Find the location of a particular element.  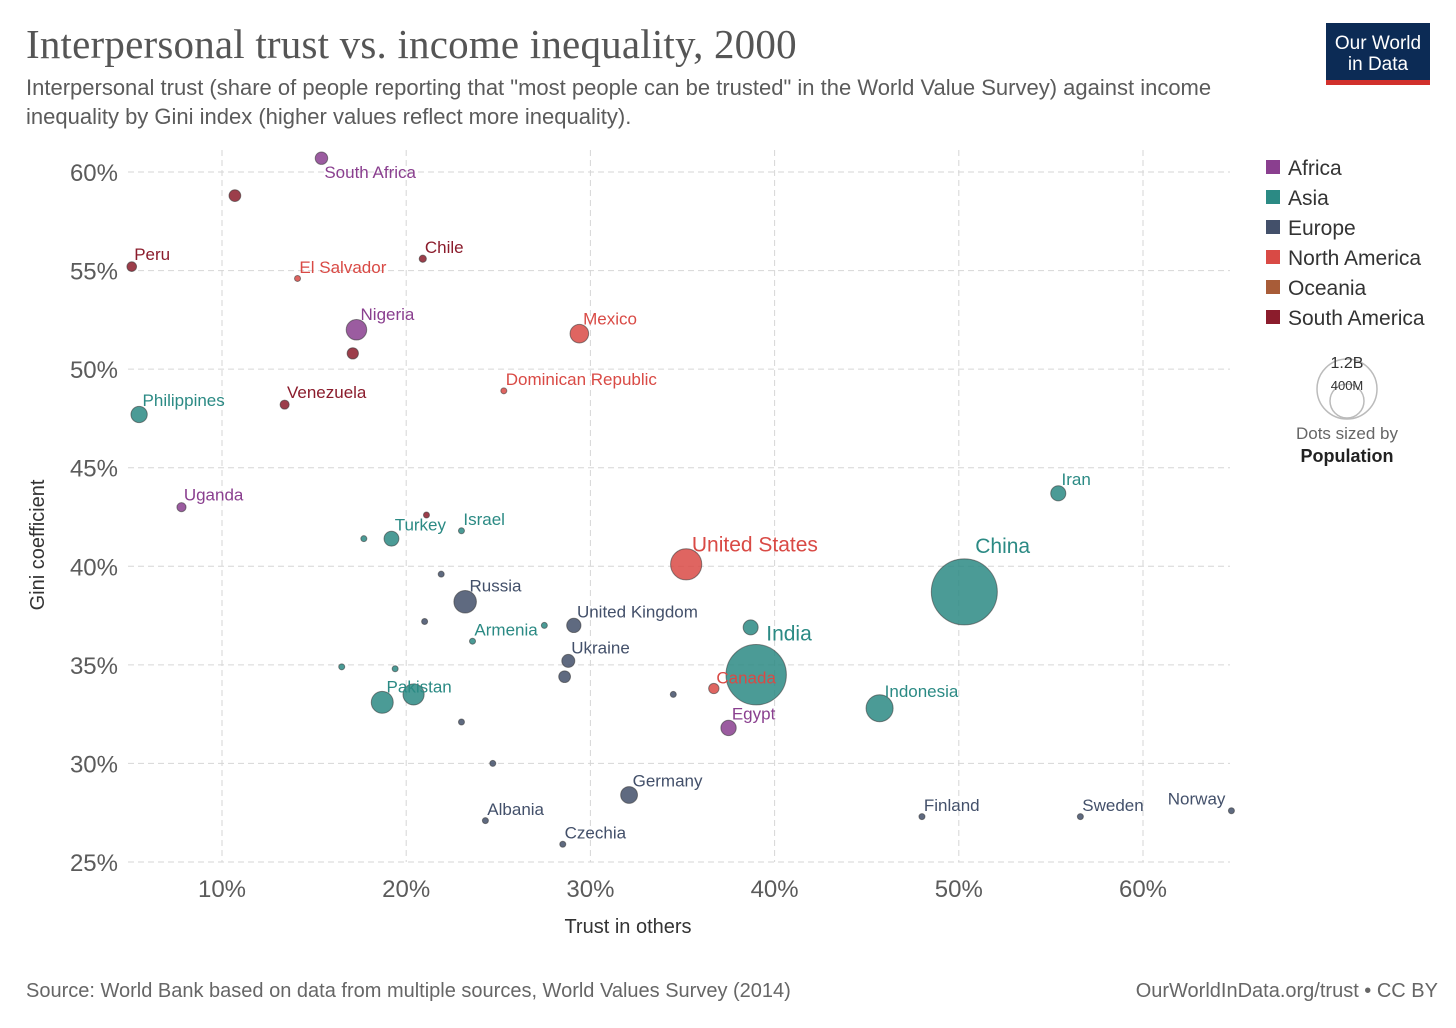

point-label: South Africa is located at coordinates (370, 172).